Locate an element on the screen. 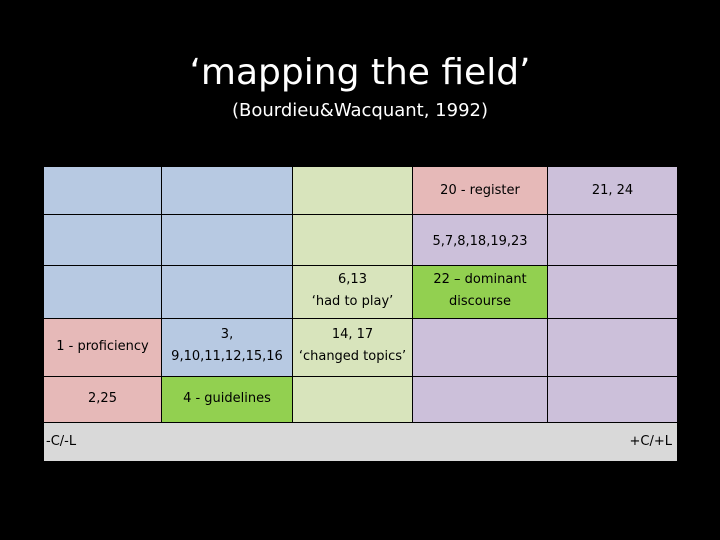 This screenshot has width=720, height=540. cell-r2-c1 is located at coordinates (102, 240).